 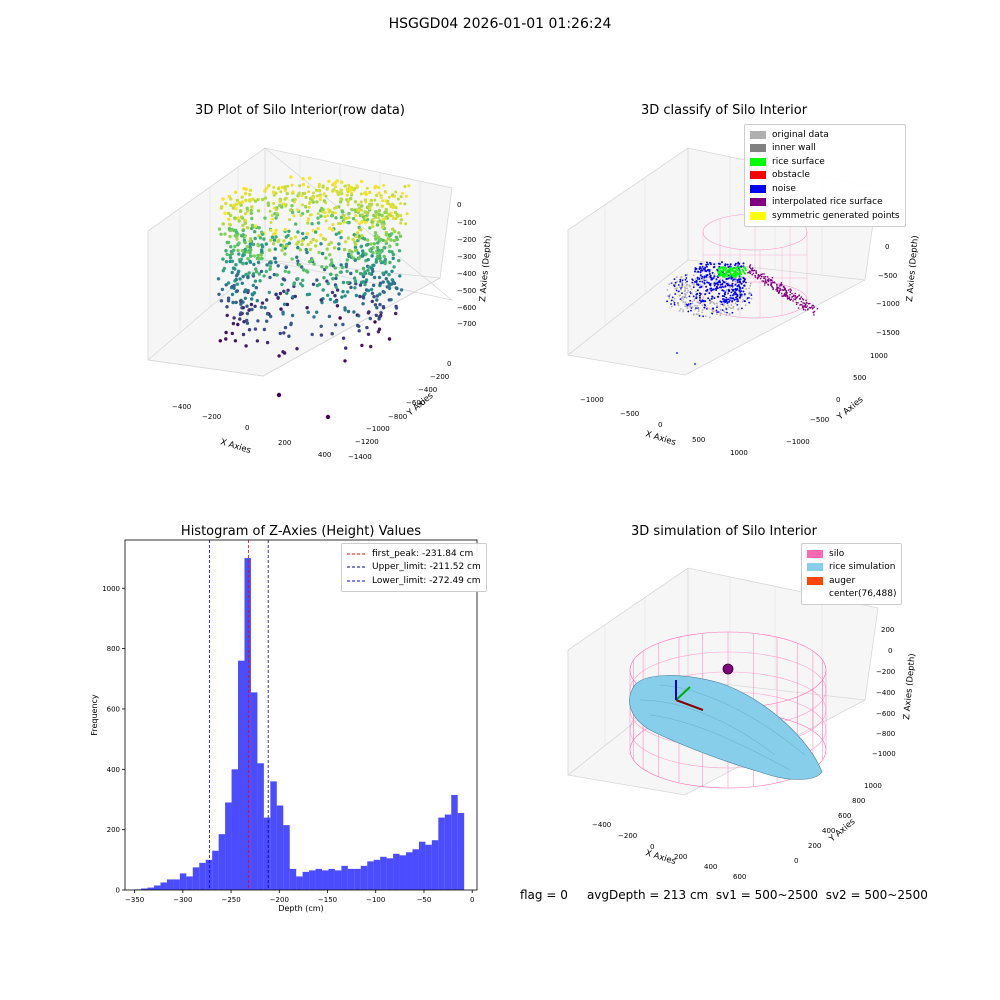 What do you see at coordinates (414, 554) in the screenshot?
I see `histogram-legend-item: first_peak: -231.84 cm` at bounding box center [414, 554].